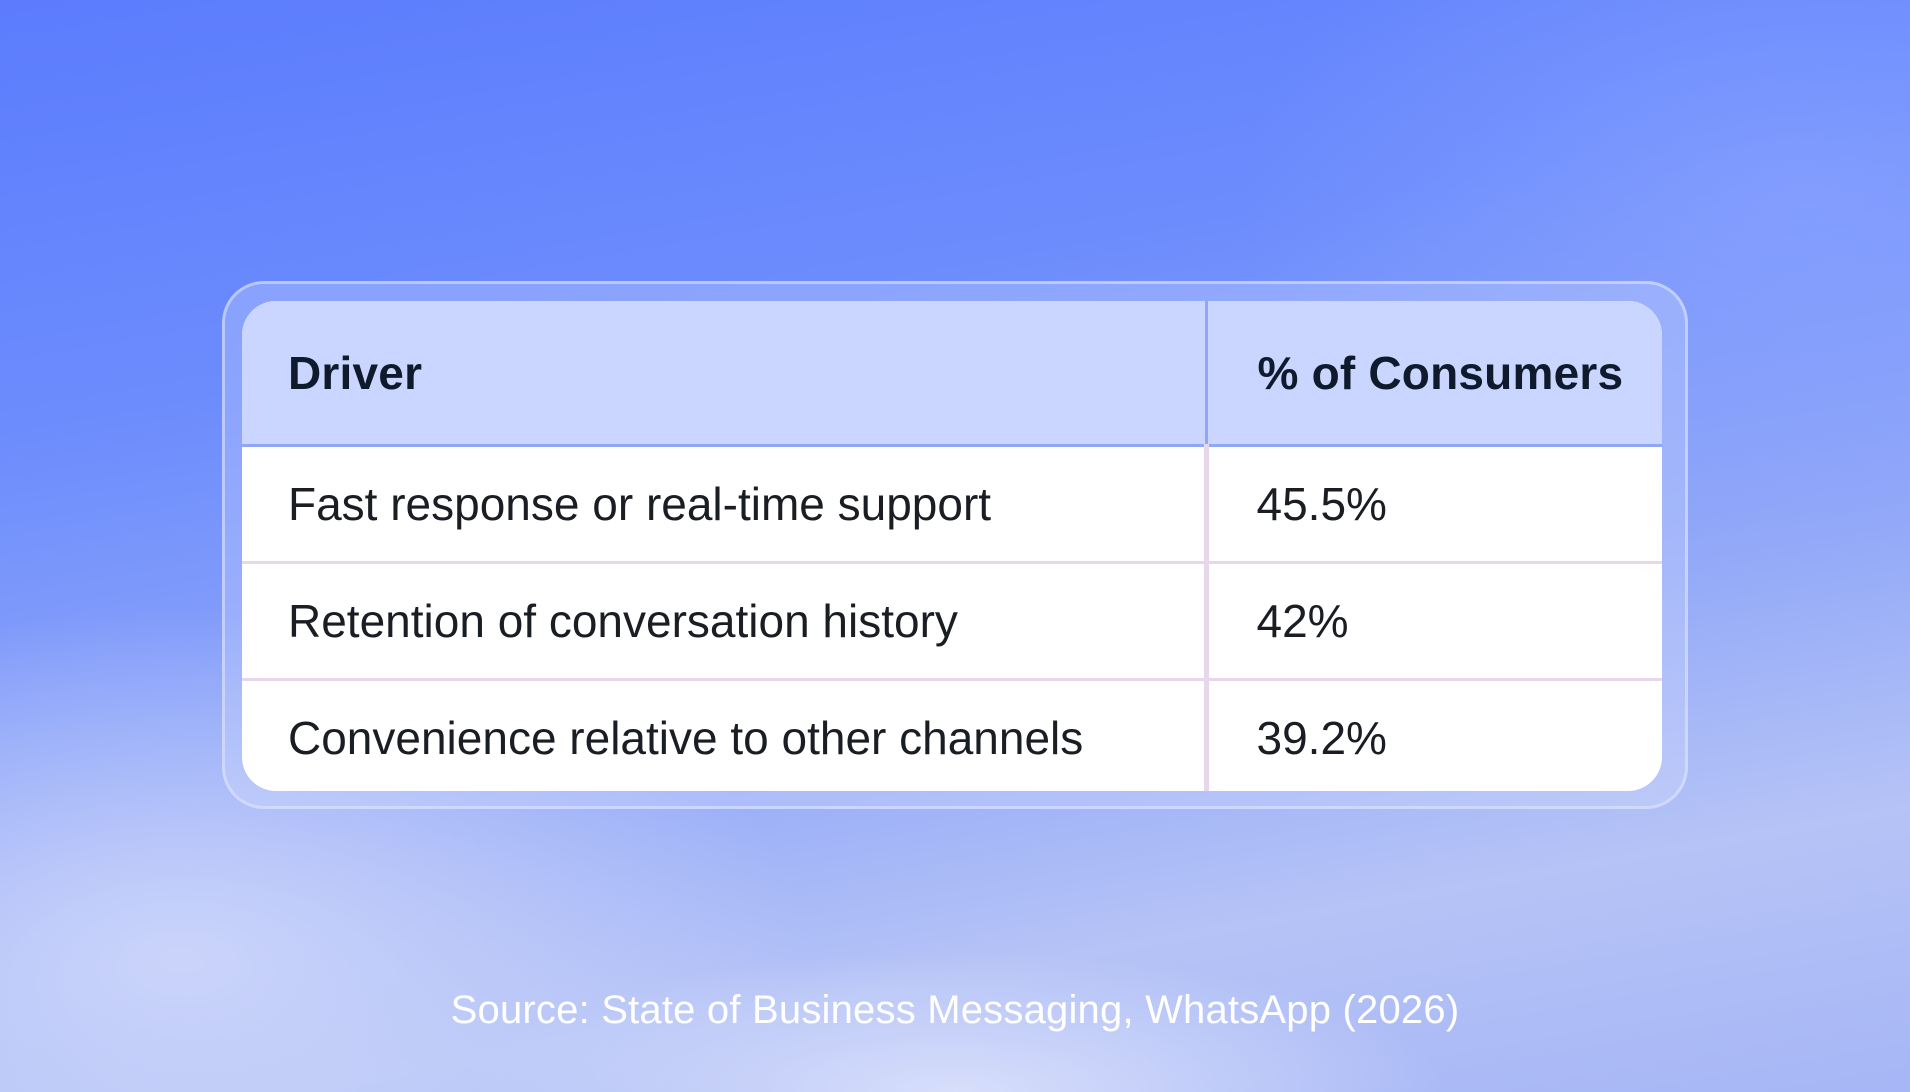 The width and height of the screenshot is (1910, 1092). Describe the element at coordinates (724, 374) in the screenshot. I see `column-header-driver: Driver` at that location.